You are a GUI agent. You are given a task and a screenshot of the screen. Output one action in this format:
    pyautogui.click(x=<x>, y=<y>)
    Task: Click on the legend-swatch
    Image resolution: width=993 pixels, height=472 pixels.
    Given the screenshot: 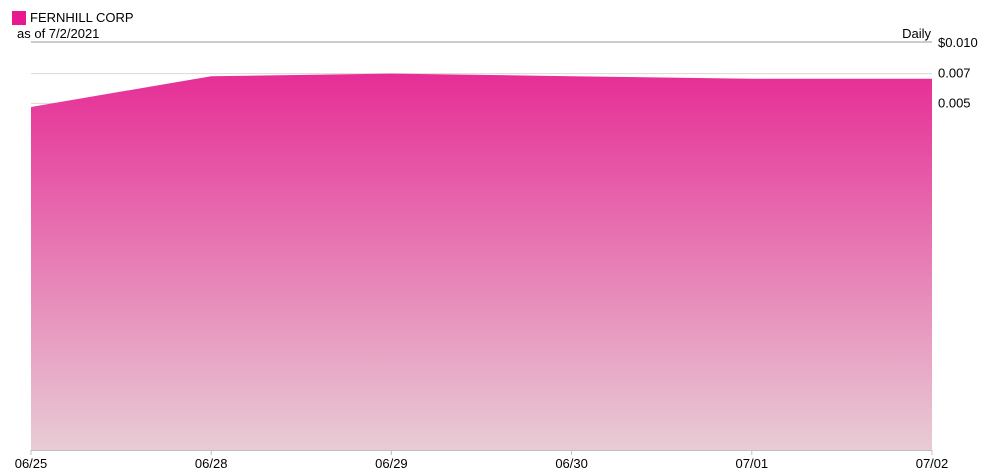 What is the action you would take?
    pyautogui.click(x=19, y=18)
    